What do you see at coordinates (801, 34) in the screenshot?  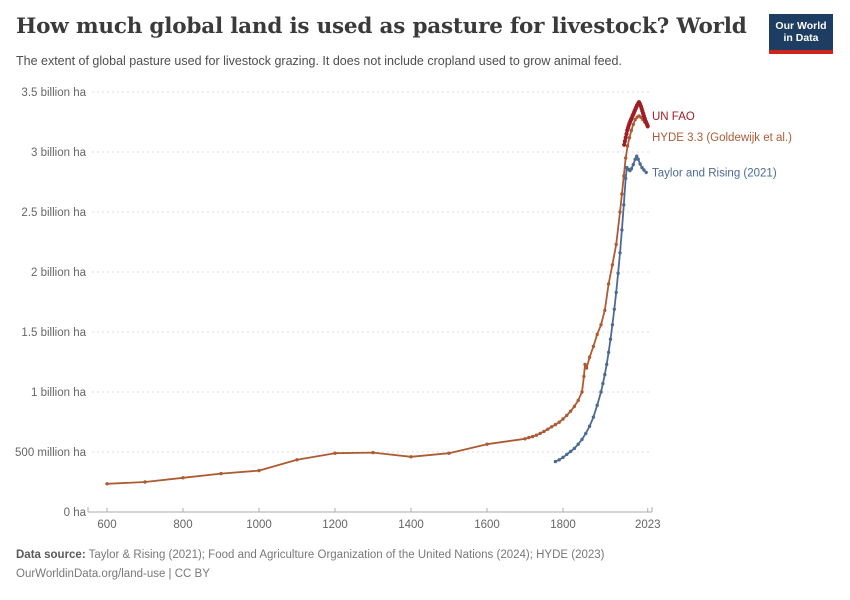 I see `owid-logo: Our World in Data` at bounding box center [801, 34].